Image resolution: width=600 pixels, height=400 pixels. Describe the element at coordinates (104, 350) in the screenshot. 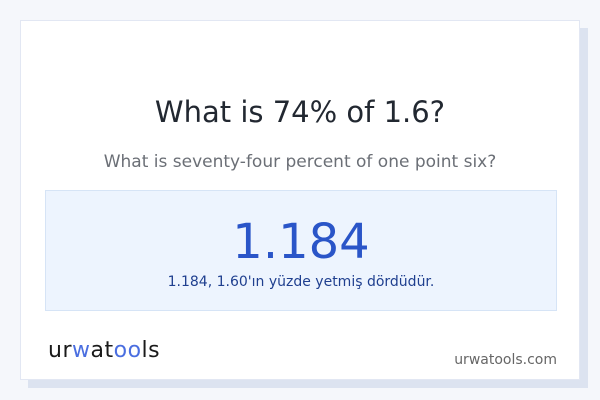

I see `urwatools-logo: urwatools` at that location.